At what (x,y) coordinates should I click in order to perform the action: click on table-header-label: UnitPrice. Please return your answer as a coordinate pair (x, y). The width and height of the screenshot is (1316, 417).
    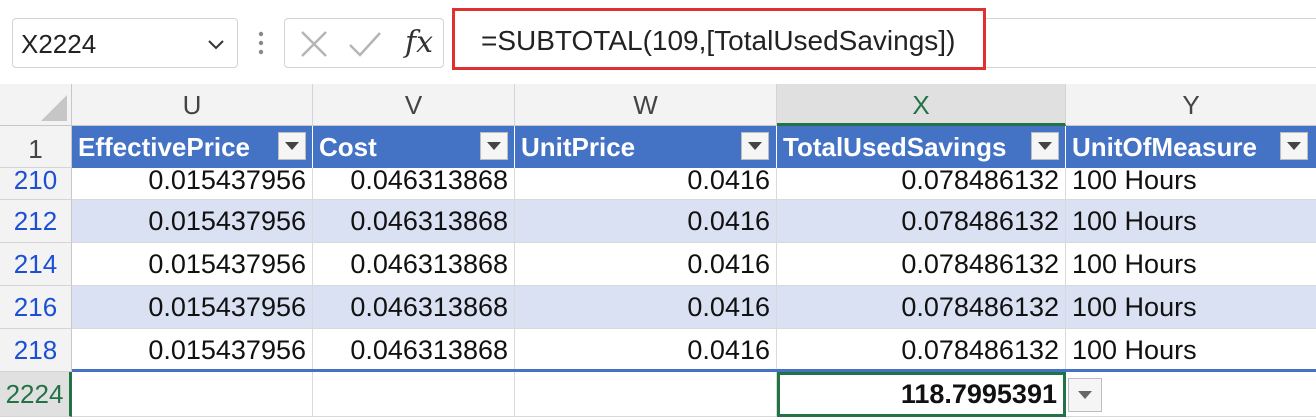
    Looking at the image, I should click on (578, 147).